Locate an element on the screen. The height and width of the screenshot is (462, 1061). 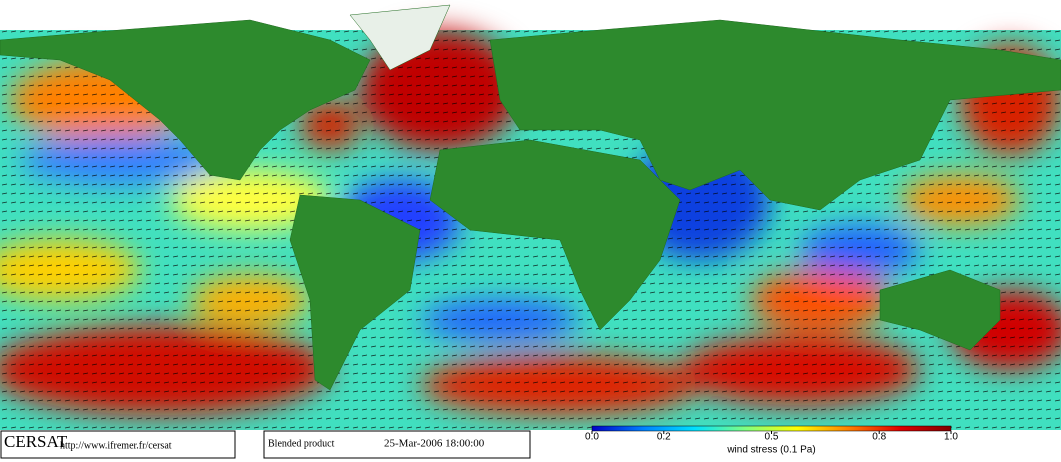
url: http://www.ifremer.fr/cersat is located at coordinates (116, 445).